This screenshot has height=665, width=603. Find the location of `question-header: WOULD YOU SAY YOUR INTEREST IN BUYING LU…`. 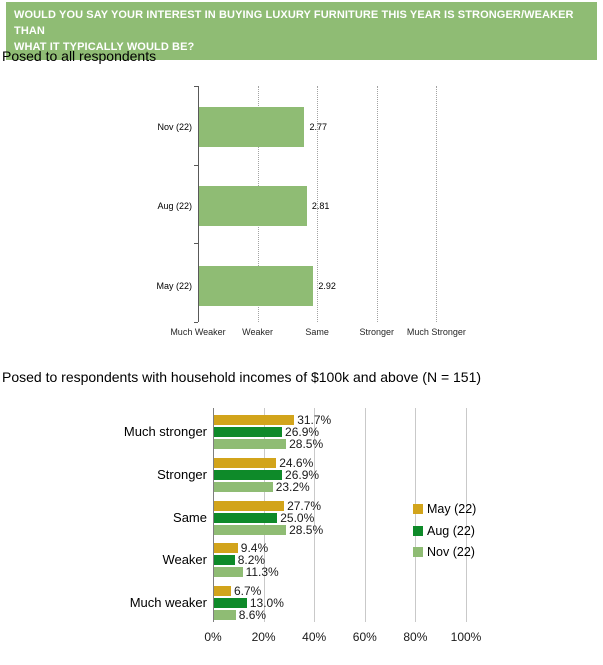

question-header: WOULD YOU SAY YOUR INTEREST IN BUYING LU… is located at coordinates (301, 31).